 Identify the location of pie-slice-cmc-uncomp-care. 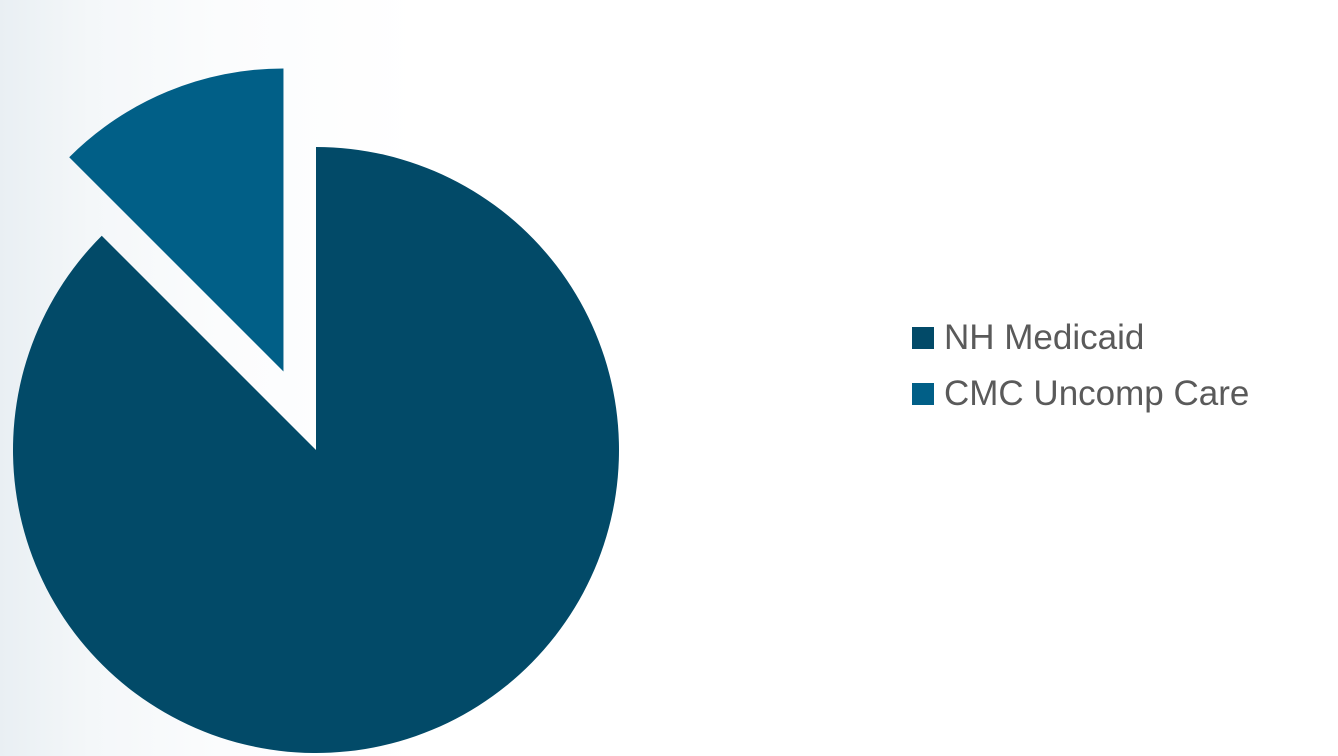
(176, 220).